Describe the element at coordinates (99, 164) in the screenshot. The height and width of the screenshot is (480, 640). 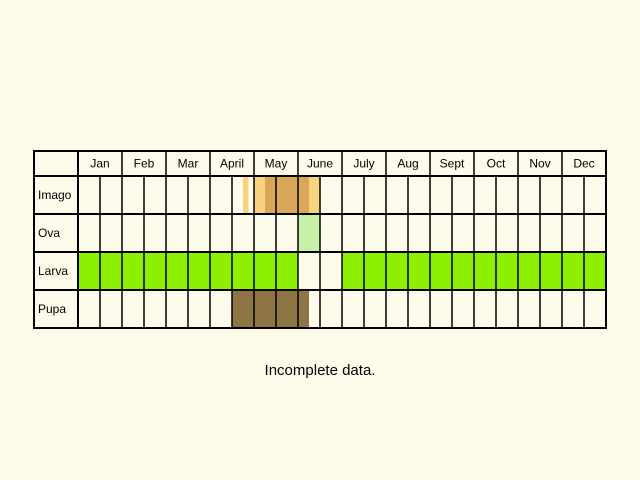
I see `month-label-jan: Jan` at that location.